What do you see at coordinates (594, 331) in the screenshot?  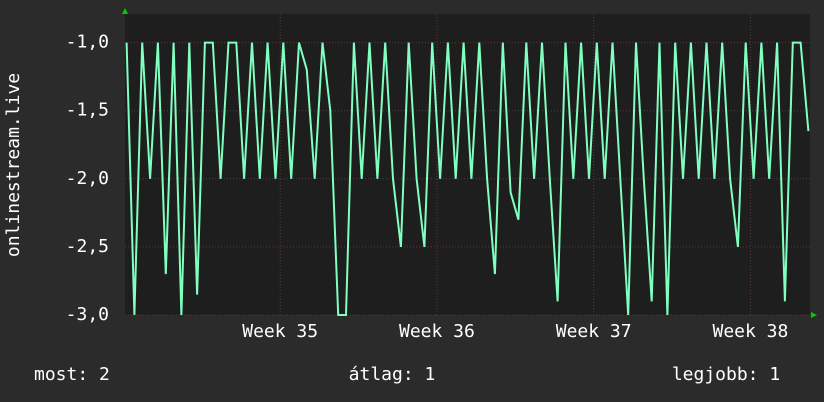 I see `x-tick-label: Week 37` at bounding box center [594, 331].